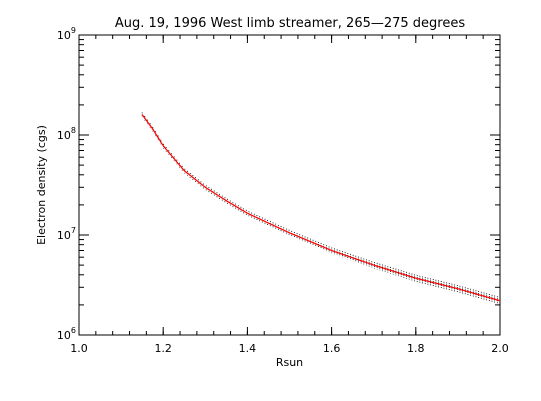 The width and height of the screenshot is (541, 401). What do you see at coordinates (79, 348) in the screenshot?
I see `x-tick-label: 1.0` at bounding box center [79, 348].